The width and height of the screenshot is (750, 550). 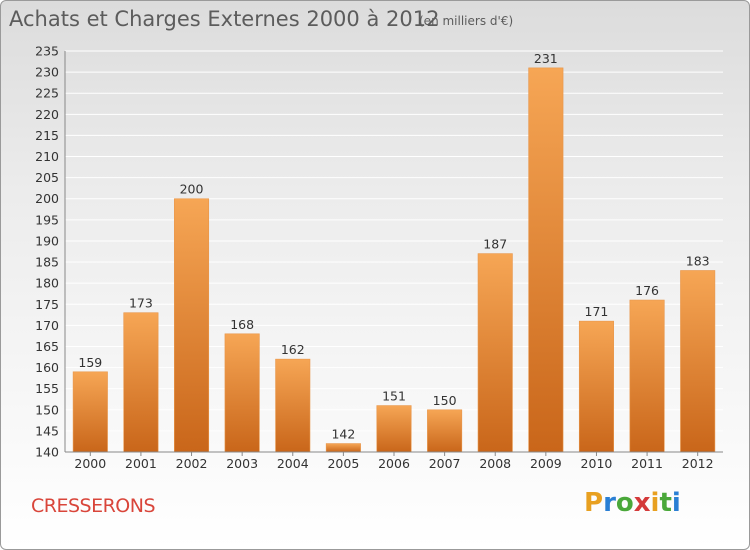 What do you see at coordinates (47, 388) in the screenshot?
I see `y-tick-label: 155` at bounding box center [47, 388].